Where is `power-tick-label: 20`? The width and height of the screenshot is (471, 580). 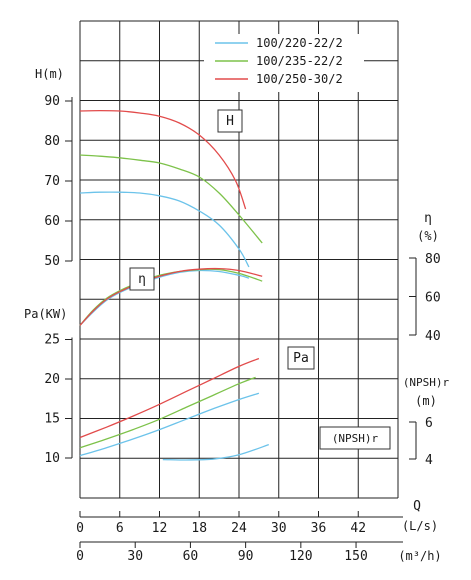
power-tick-label: 20 is located at coordinates (52, 379).